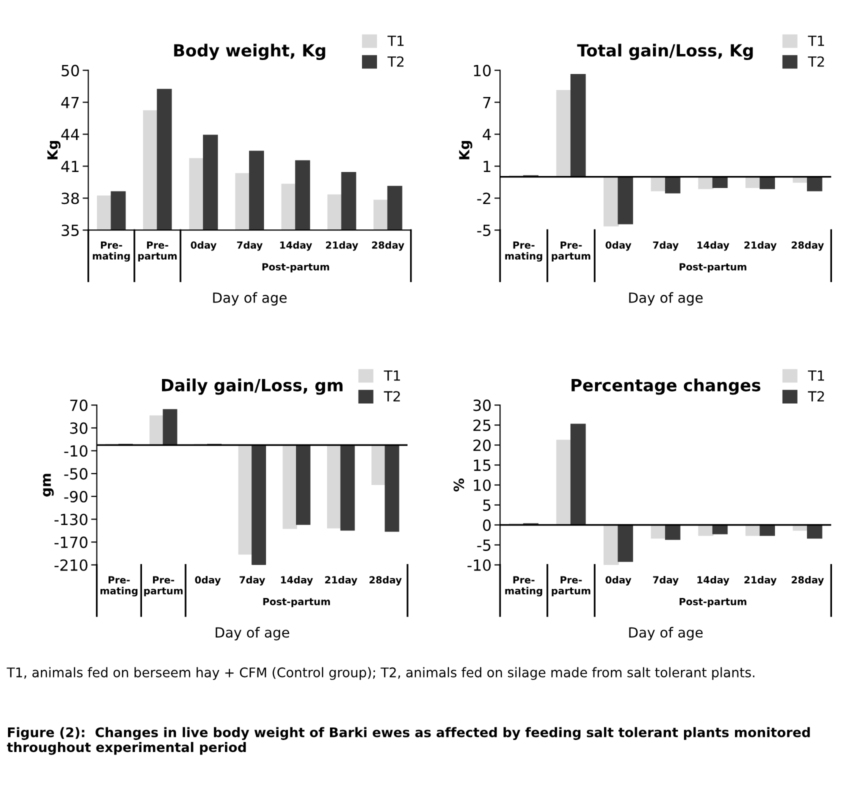  Describe the element at coordinates (487, 525) in the screenshot. I see `y-tick-label: 0` at that location.